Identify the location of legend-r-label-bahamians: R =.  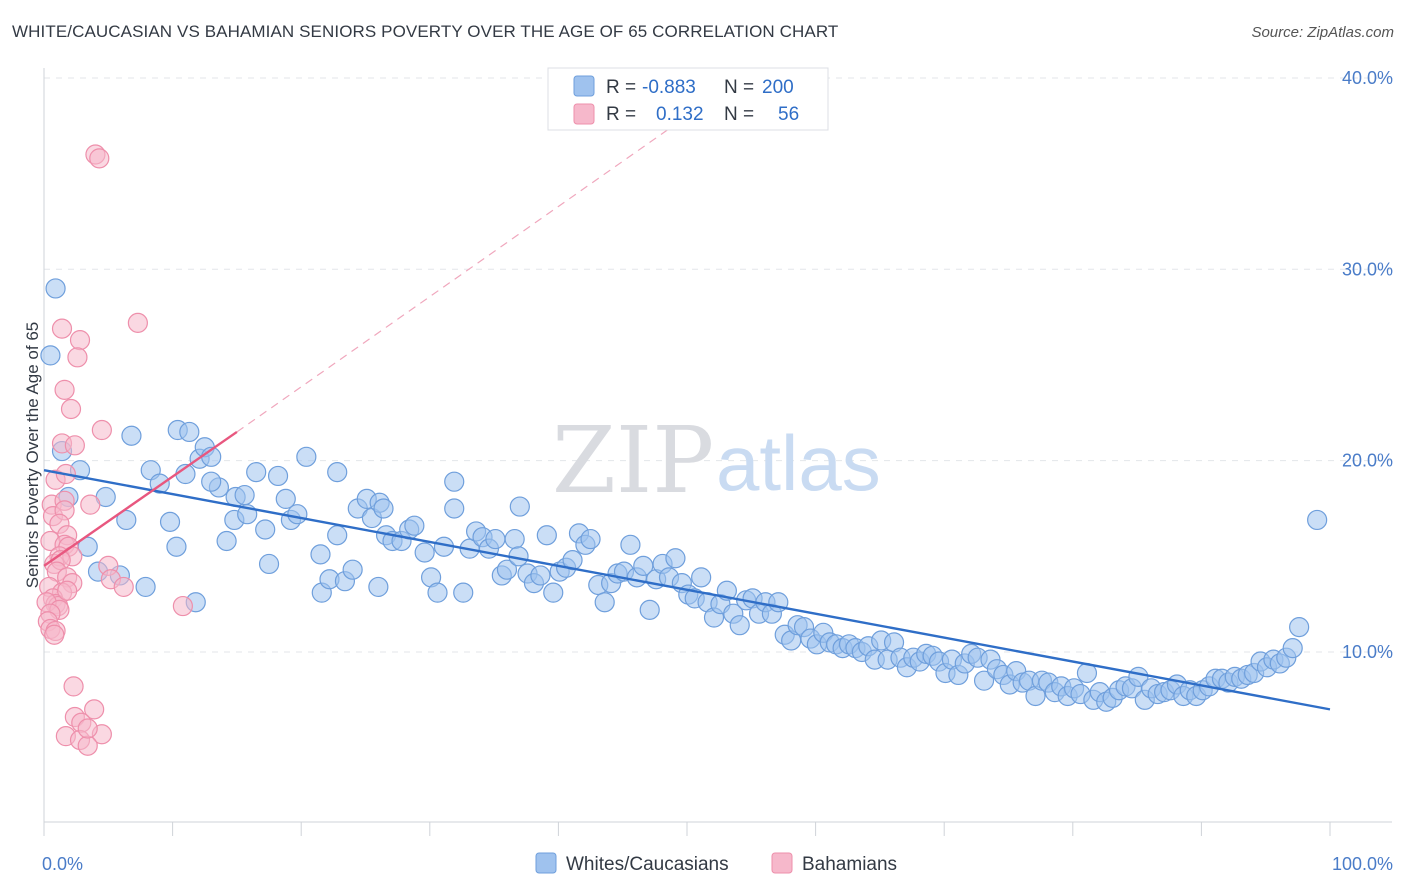
(621, 114).